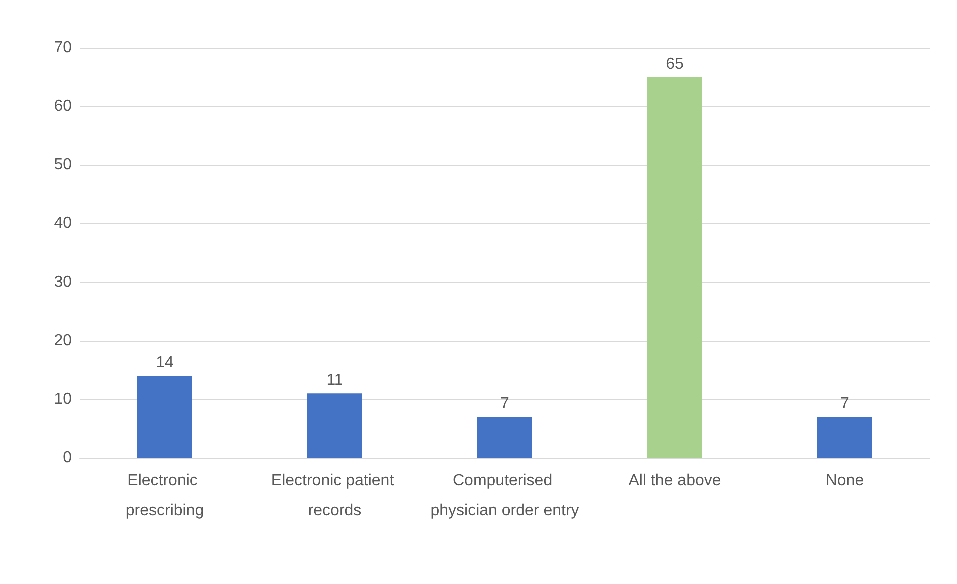  Describe the element at coordinates (63, 399) in the screenshot. I see `y-tick-label: 10` at that location.